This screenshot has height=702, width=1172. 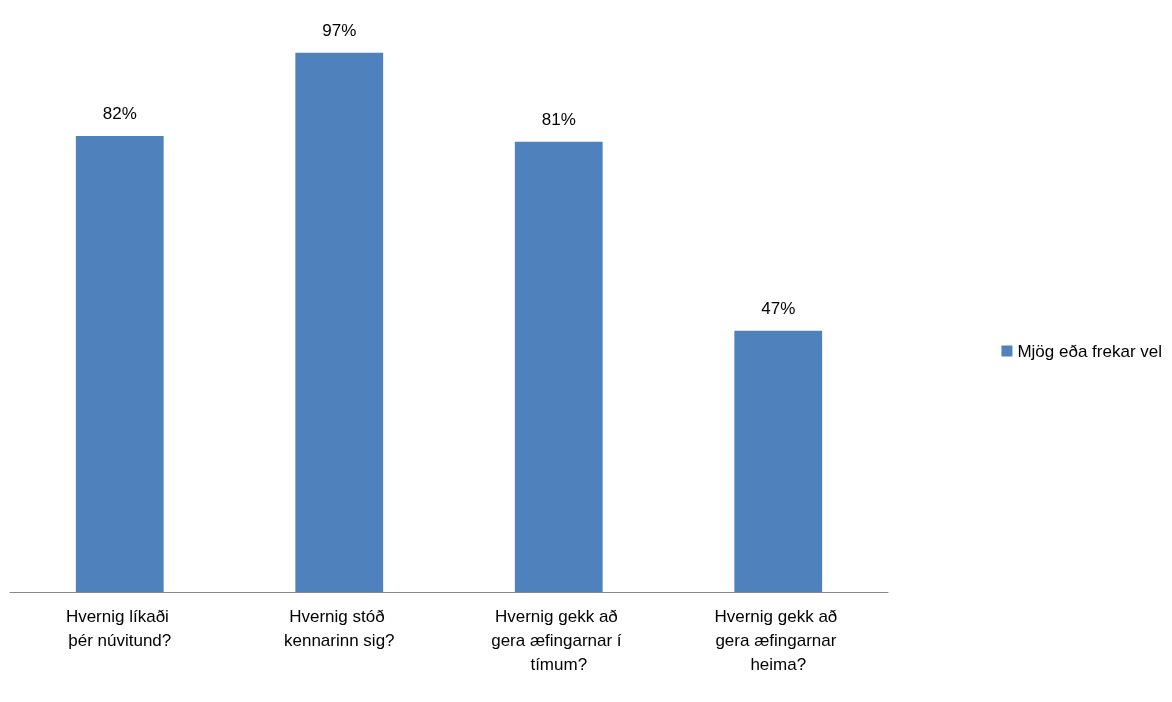 I want to click on x-tick-label: Hvernig gekk að gera æfingarnar heima?, so click(x=778, y=640).